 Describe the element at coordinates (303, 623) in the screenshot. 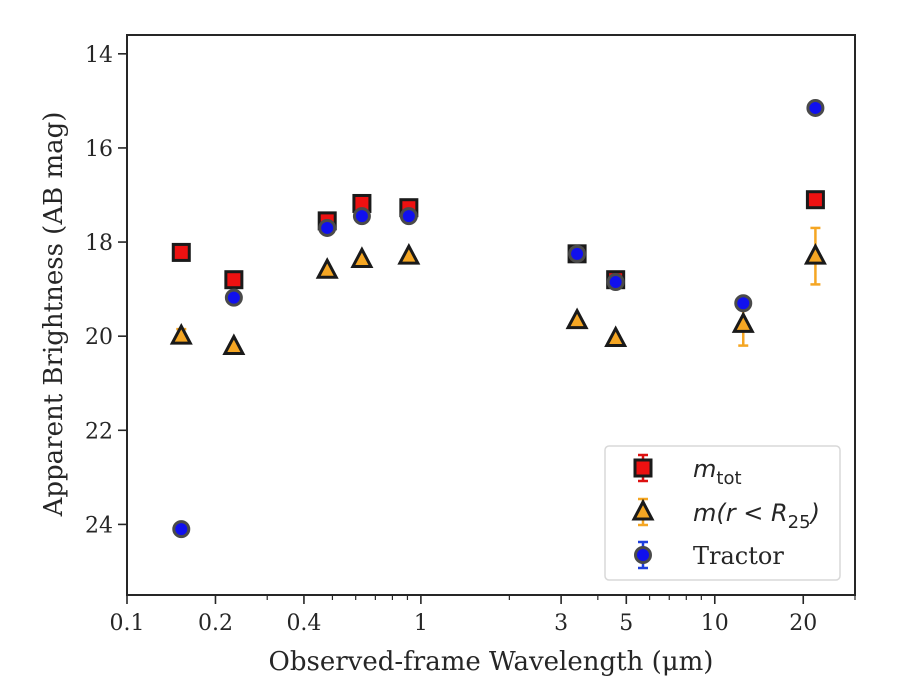

I see `x-tick-label: 0.4` at that location.